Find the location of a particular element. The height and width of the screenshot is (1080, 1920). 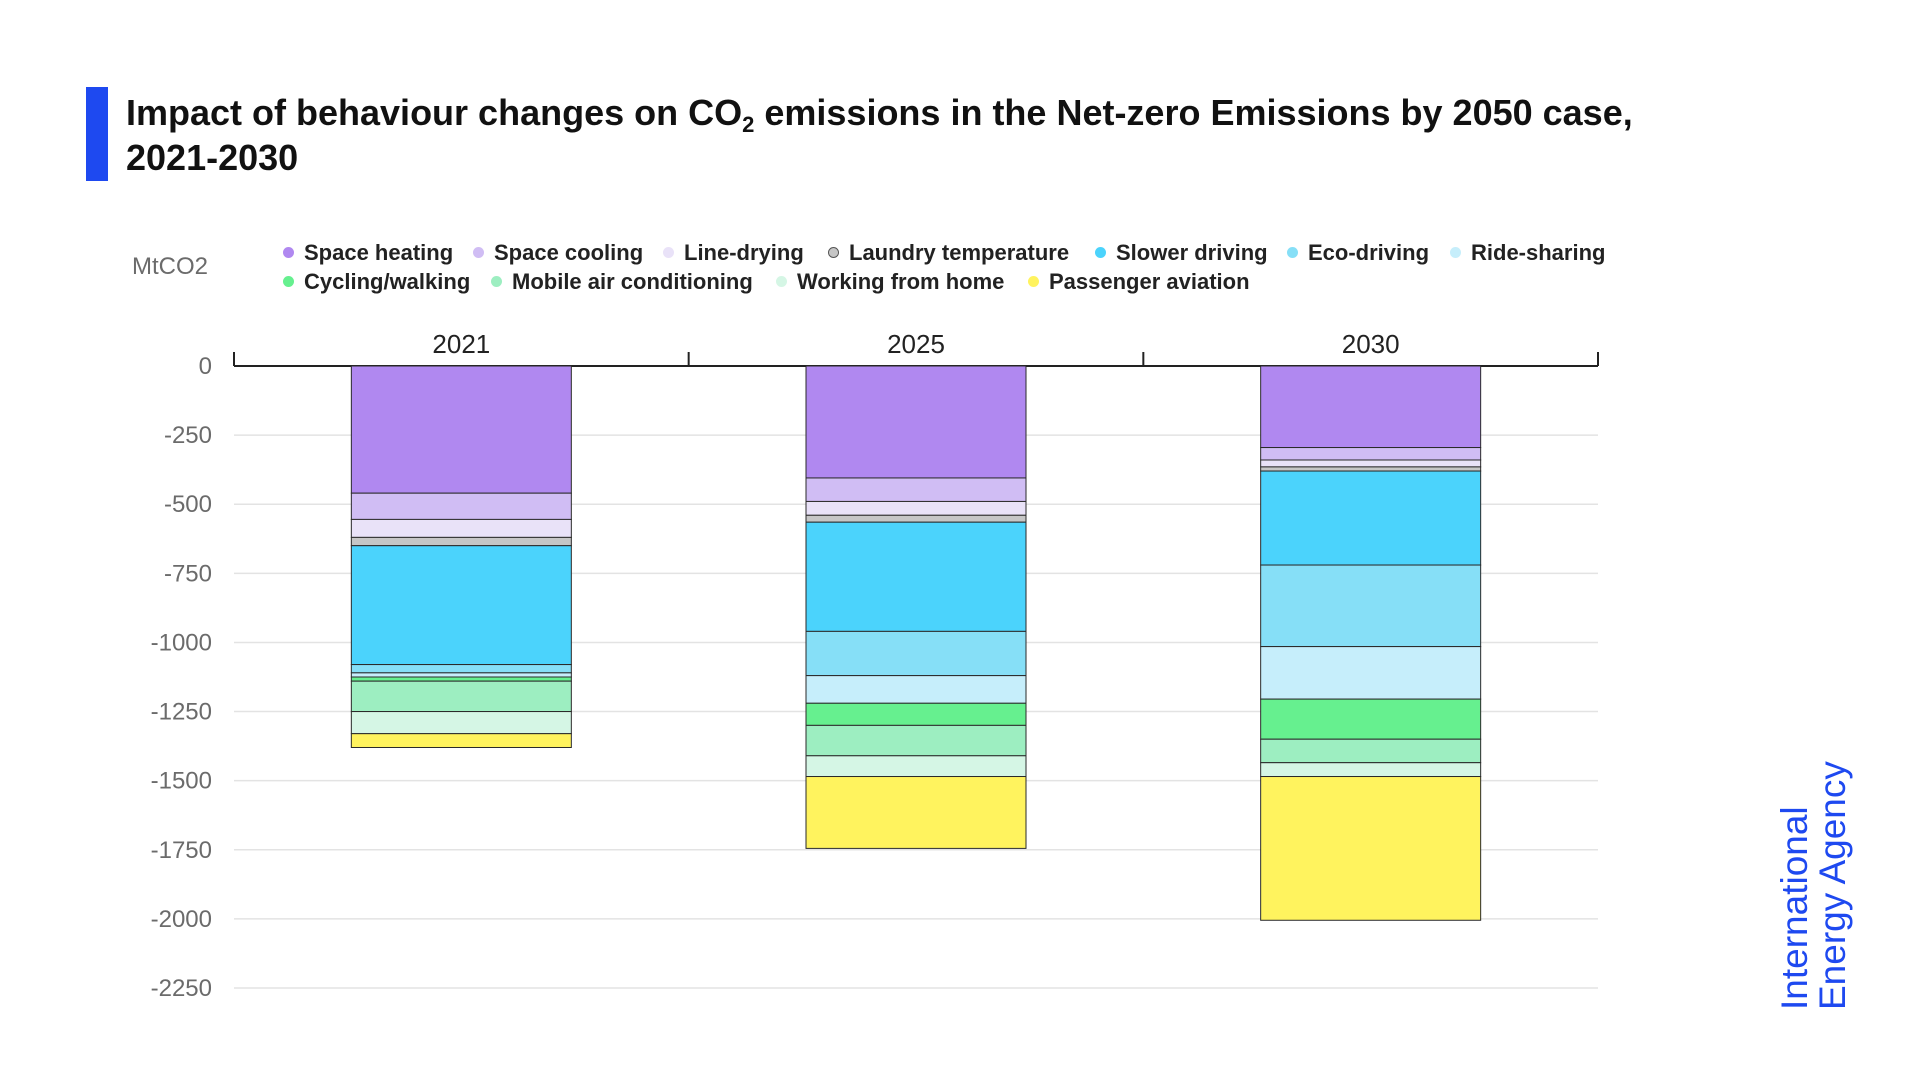

legend-item: Laundry temperature is located at coordinates (948, 253).